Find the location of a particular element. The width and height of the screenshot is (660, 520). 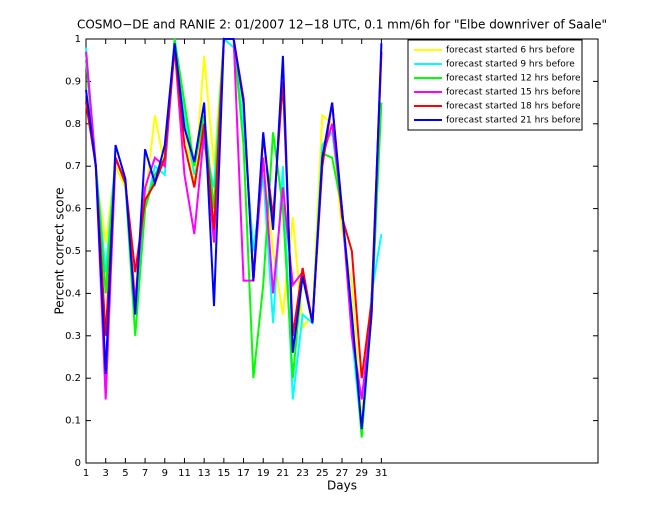

x-tick-label: 29 is located at coordinates (361, 473).